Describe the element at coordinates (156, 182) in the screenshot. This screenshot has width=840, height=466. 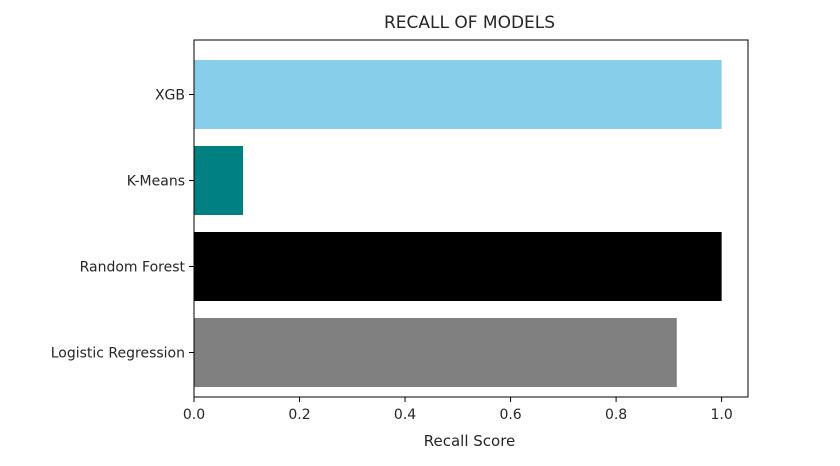
I see `y-tick-label: K-Means` at that location.